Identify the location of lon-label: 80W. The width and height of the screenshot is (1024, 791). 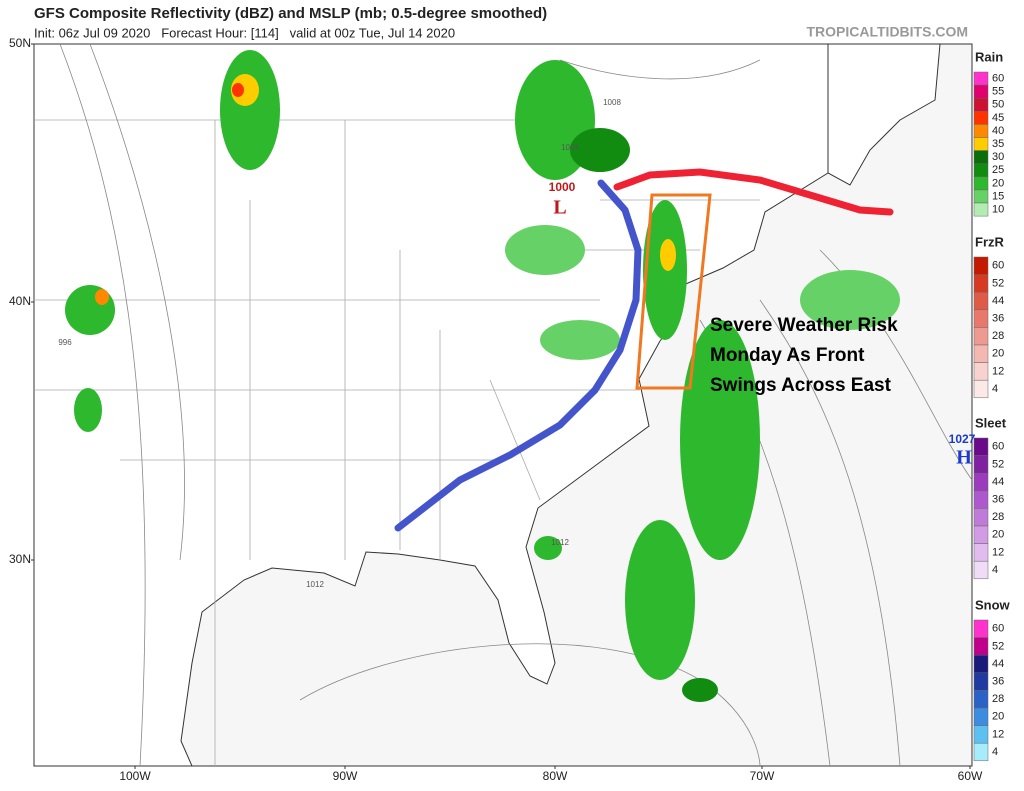
(555, 776).